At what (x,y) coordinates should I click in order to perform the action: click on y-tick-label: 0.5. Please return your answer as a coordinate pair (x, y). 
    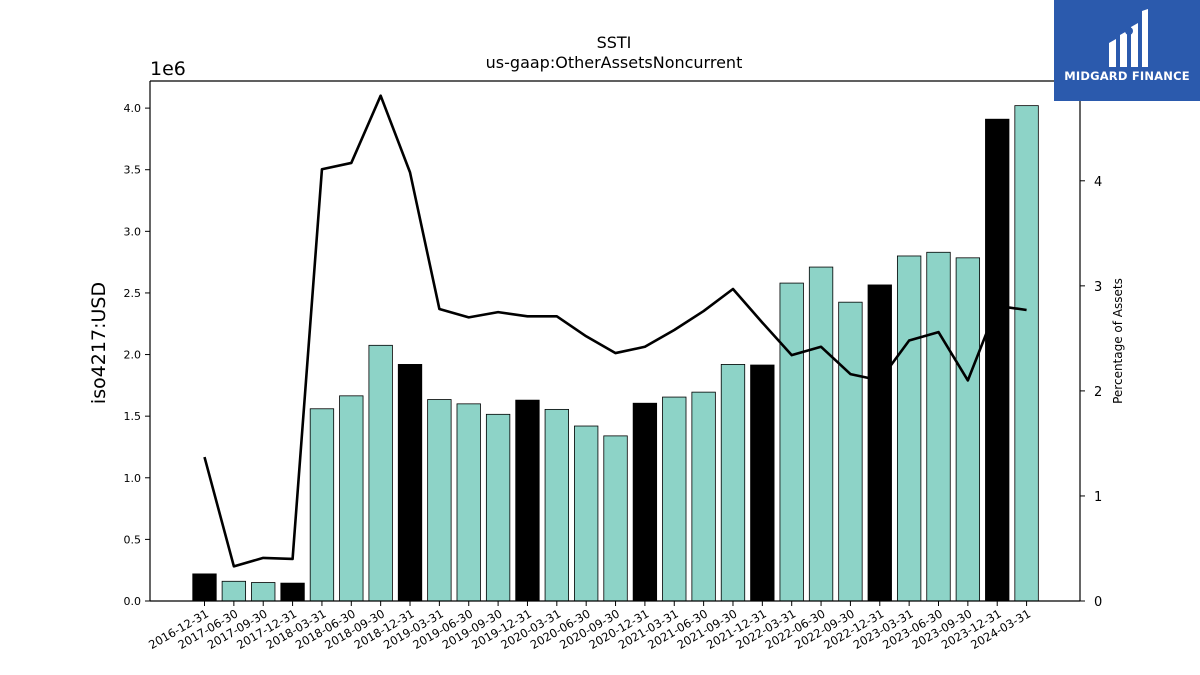
    Looking at the image, I should click on (133, 539).